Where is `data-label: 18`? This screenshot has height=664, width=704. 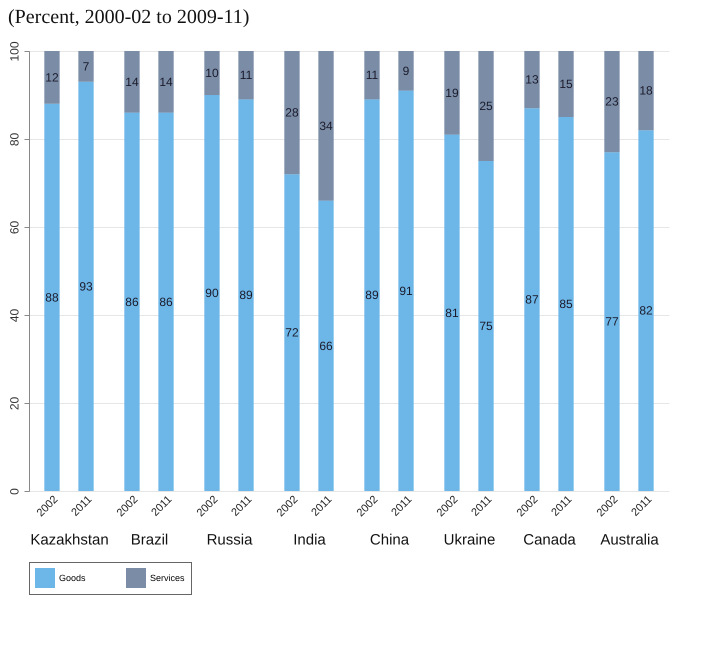 data-label: 18 is located at coordinates (646, 91).